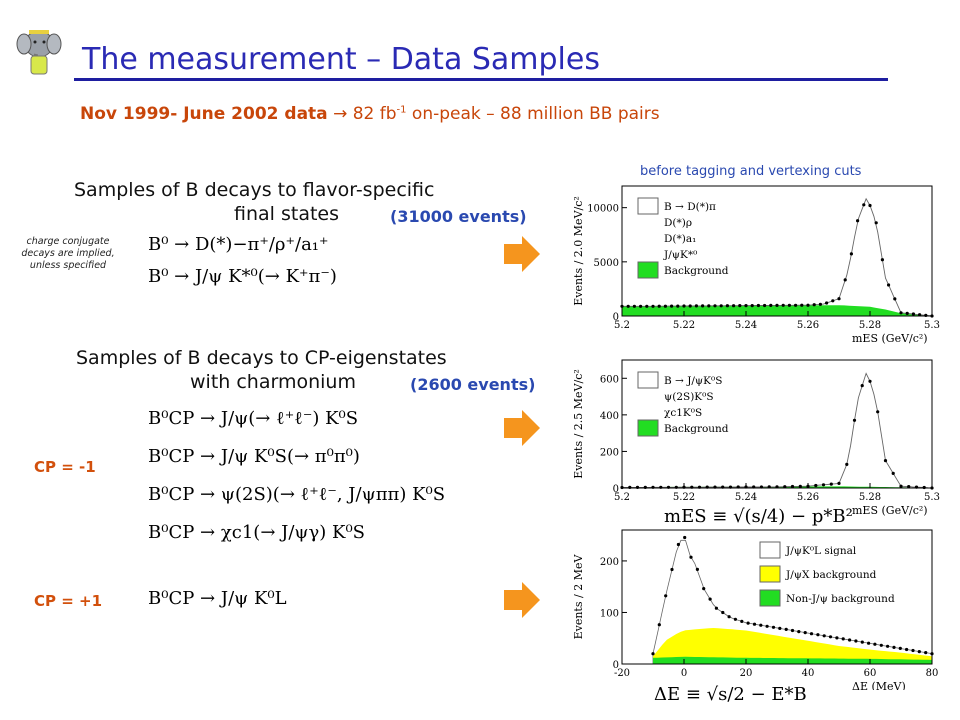 The width and height of the screenshot is (960, 720). What do you see at coordinates (609, 452) in the screenshot?
I see `y-tick-label: 200` at bounding box center [609, 452].